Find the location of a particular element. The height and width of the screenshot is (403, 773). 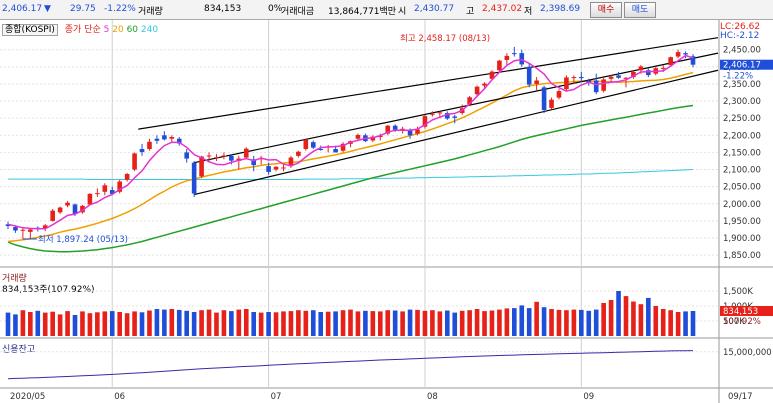

volume-label: 거래량 is located at coordinates (150, 12).